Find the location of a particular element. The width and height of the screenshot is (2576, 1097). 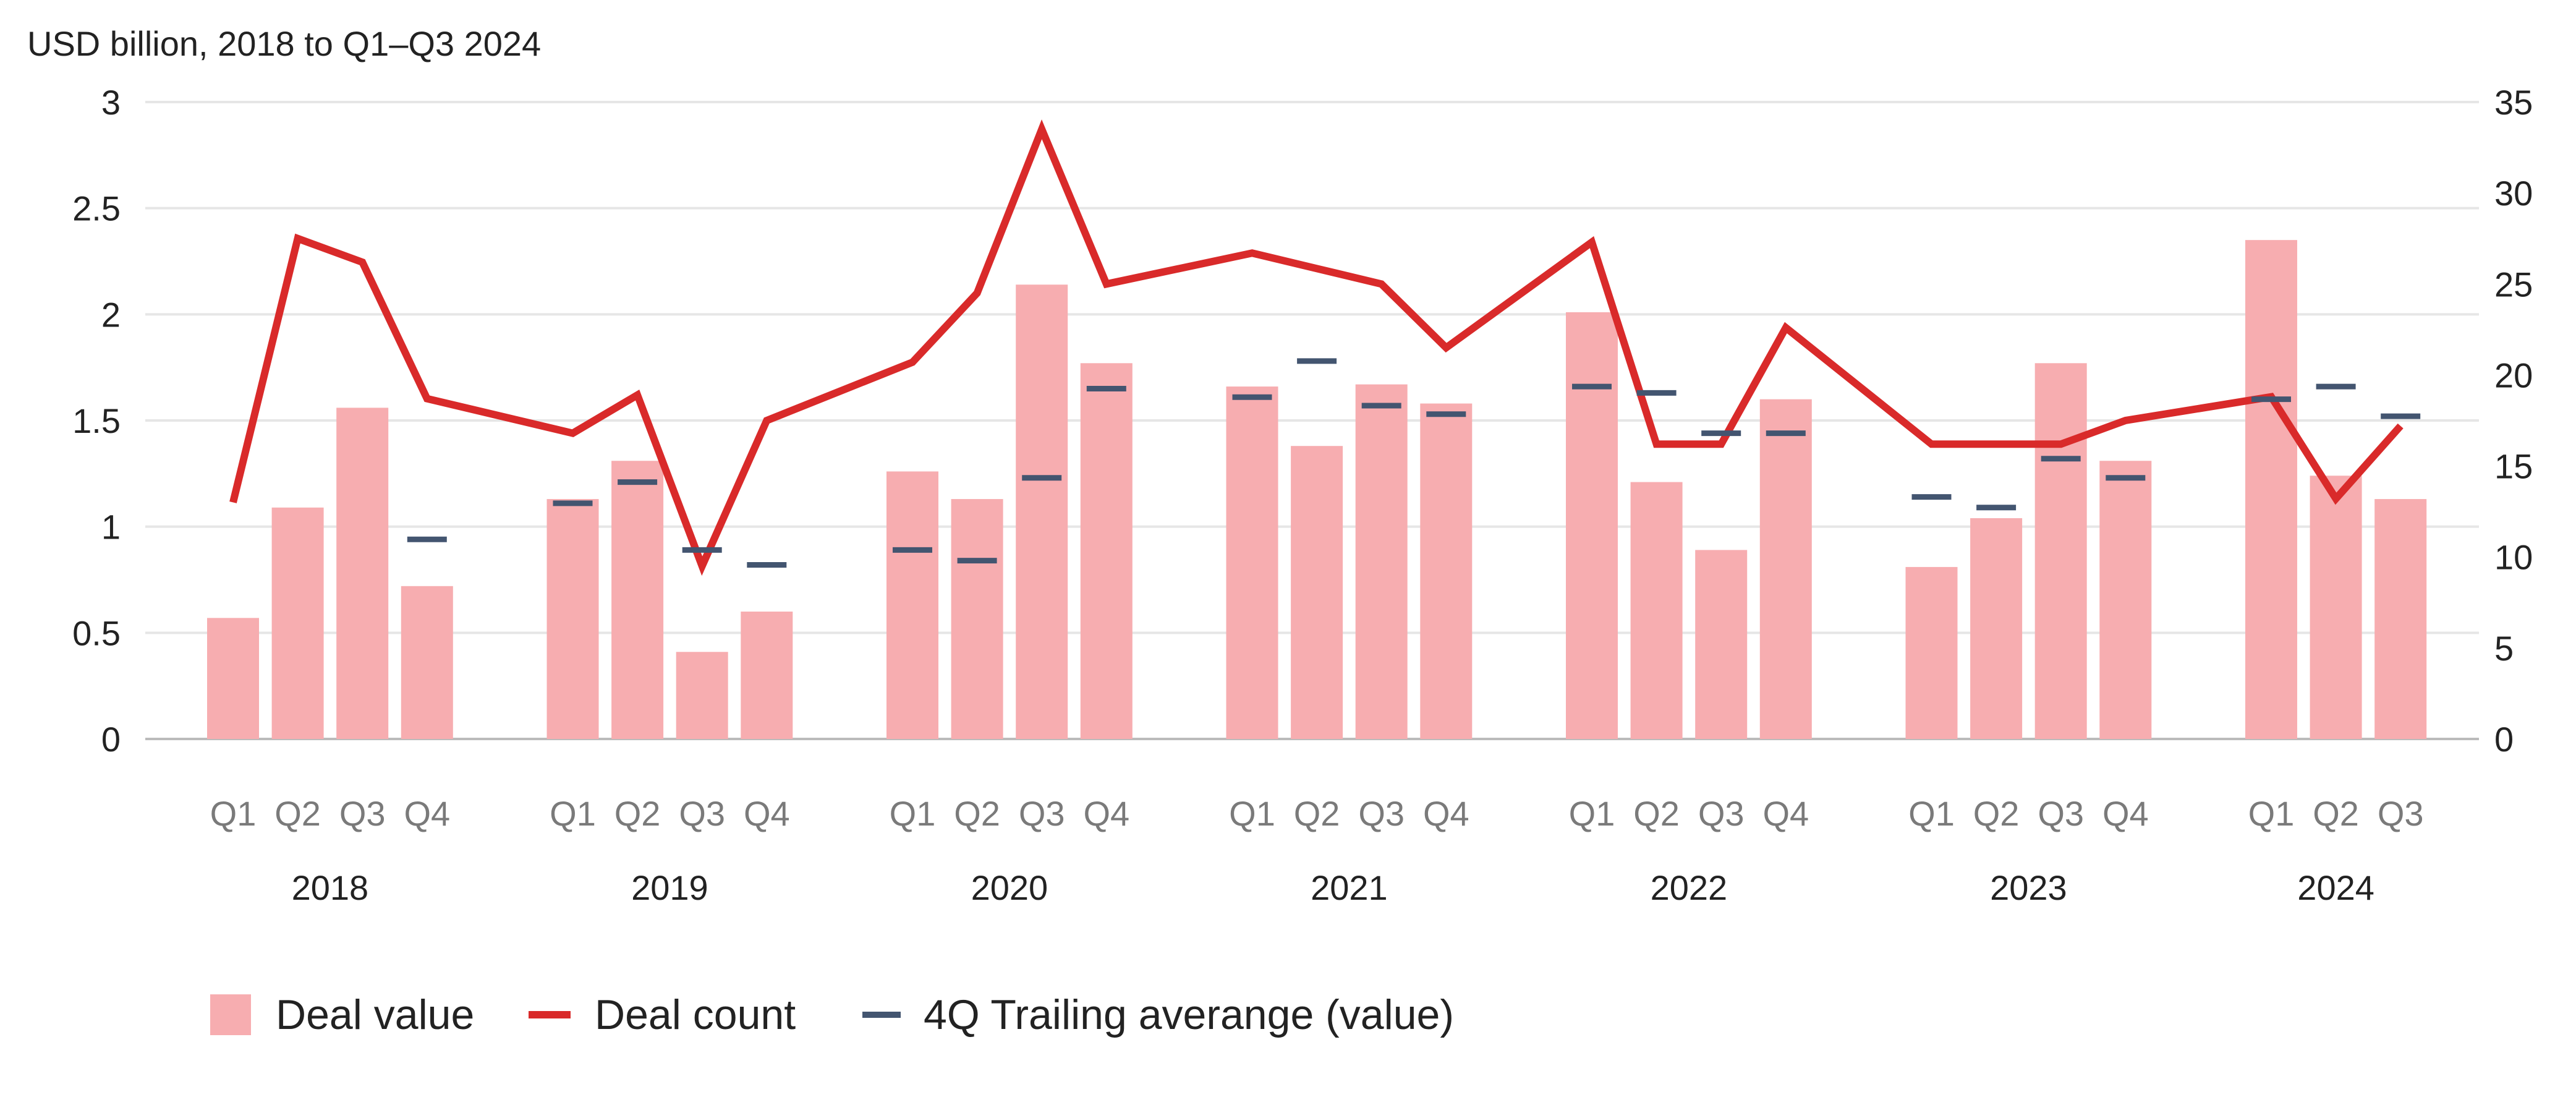

year-label: 2019 is located at coordinates (669, 887).